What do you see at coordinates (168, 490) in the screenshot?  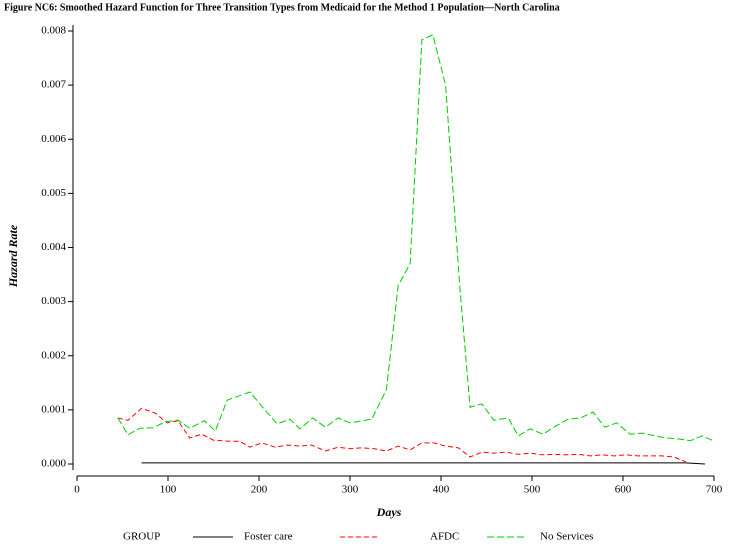 I see `x-tick-label: 100` at bounding box center [168, 490].